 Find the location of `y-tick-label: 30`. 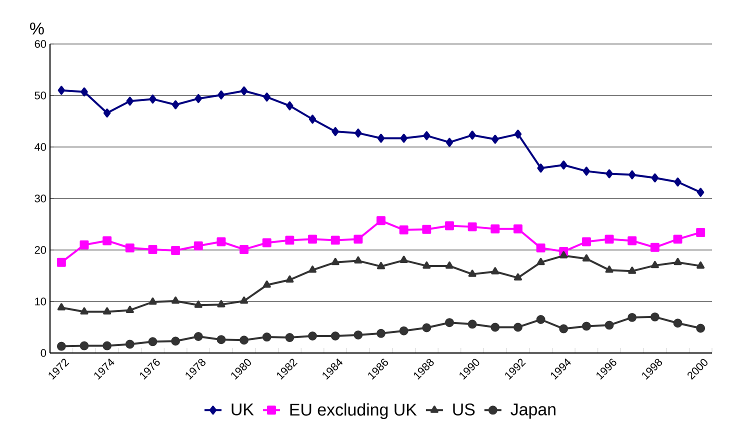

y-tick-label: 30 is located at coordinates (40, 198).